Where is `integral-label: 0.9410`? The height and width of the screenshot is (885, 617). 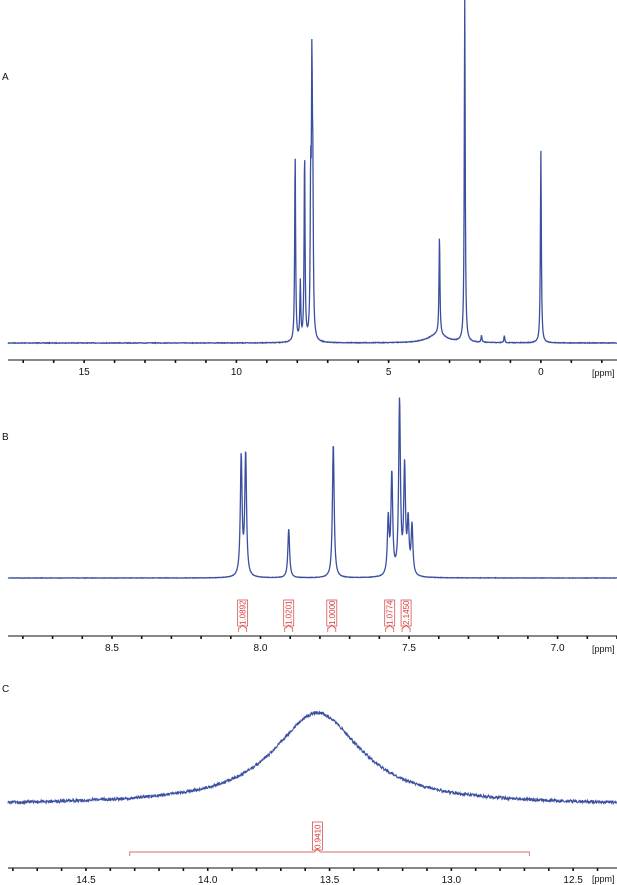 integral-label: 0.9410 is located at coordinates (329, 838).